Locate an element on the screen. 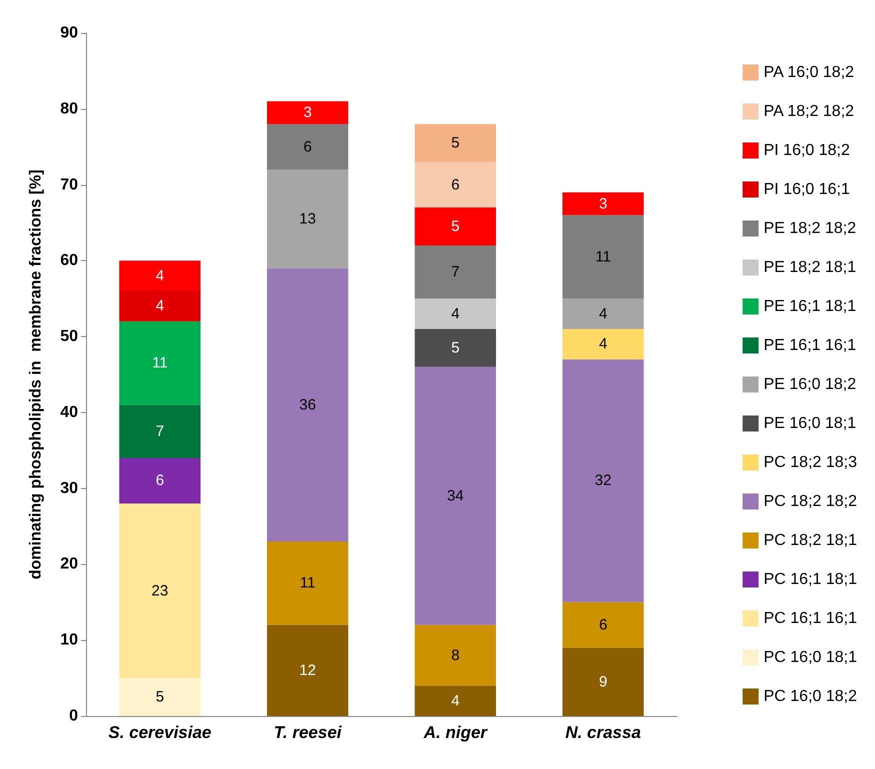 This screenshot has width=875, height=769. data-label: 34 is located at coordinates (455, 495).